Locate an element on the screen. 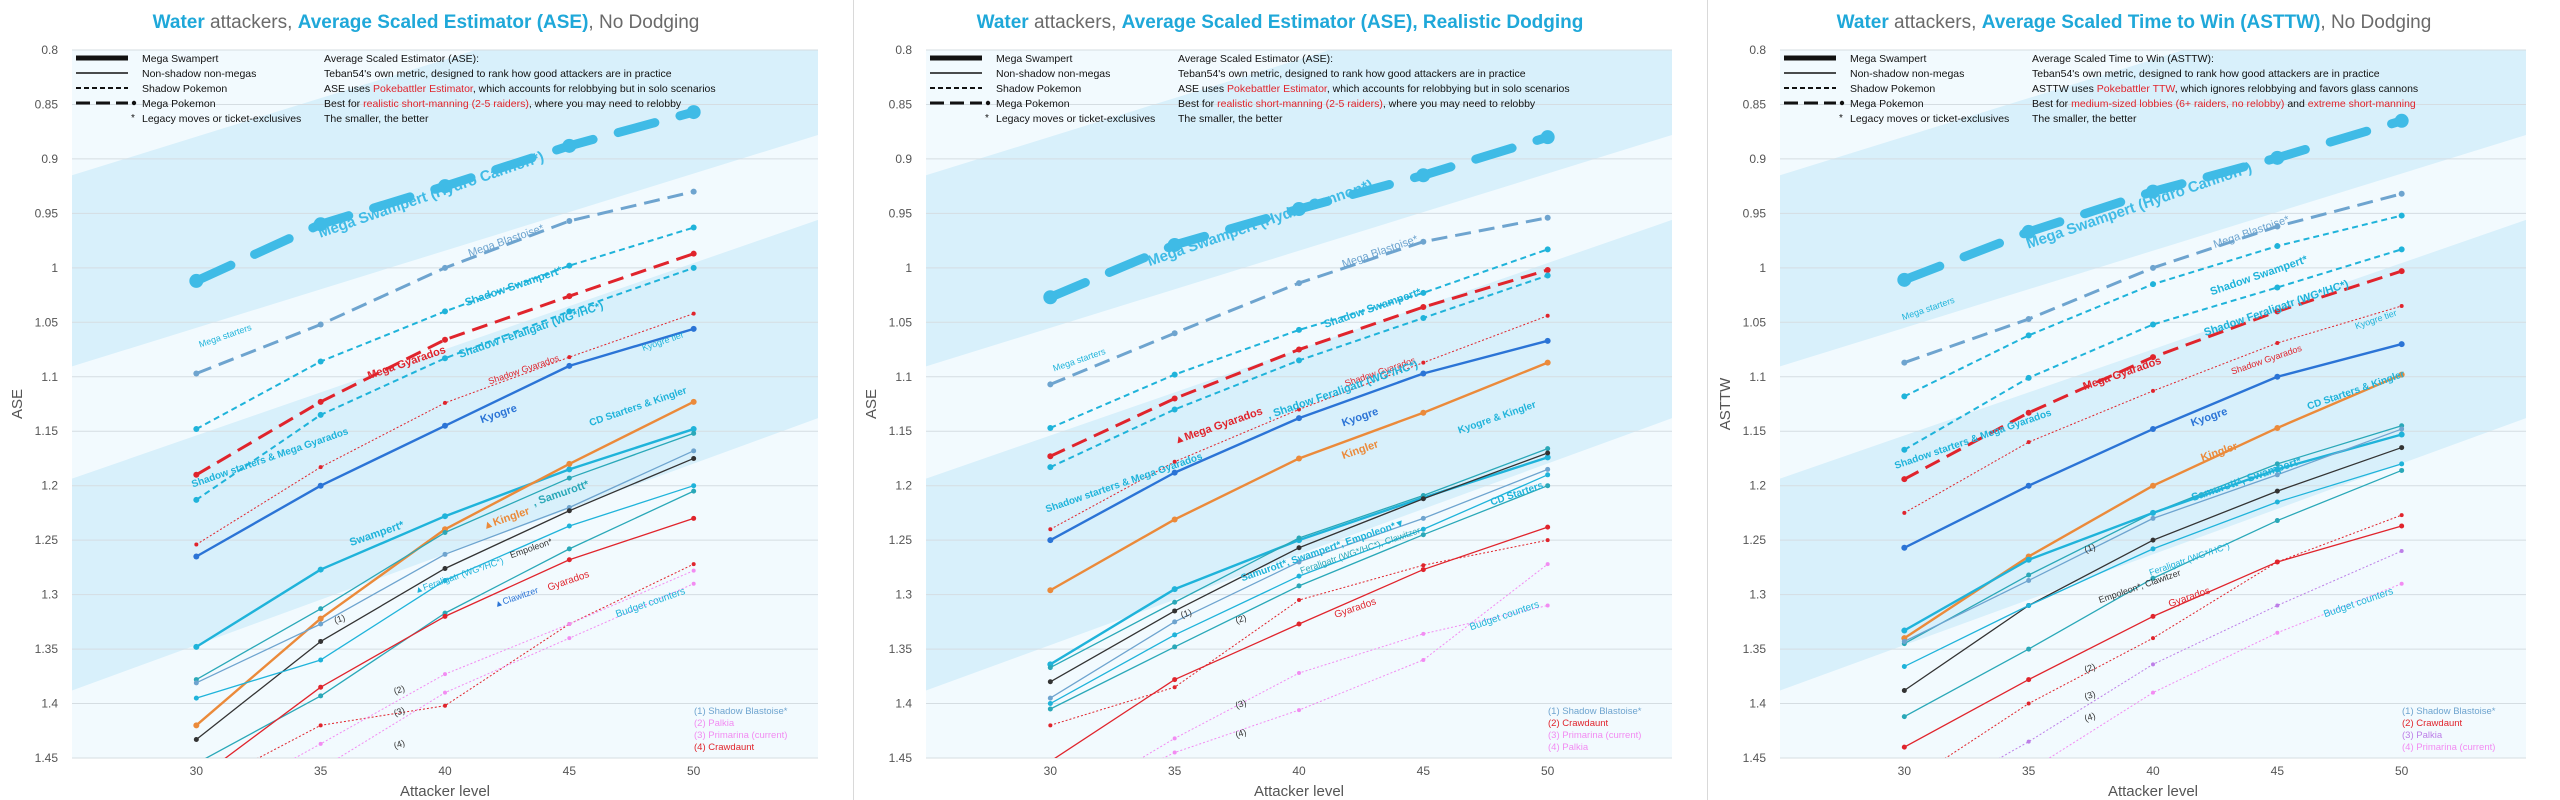 The width and height of the screenshot is (2560, 800). series-line-shadow-feraligatr-wg-hc is located at coordinates (444, 383).